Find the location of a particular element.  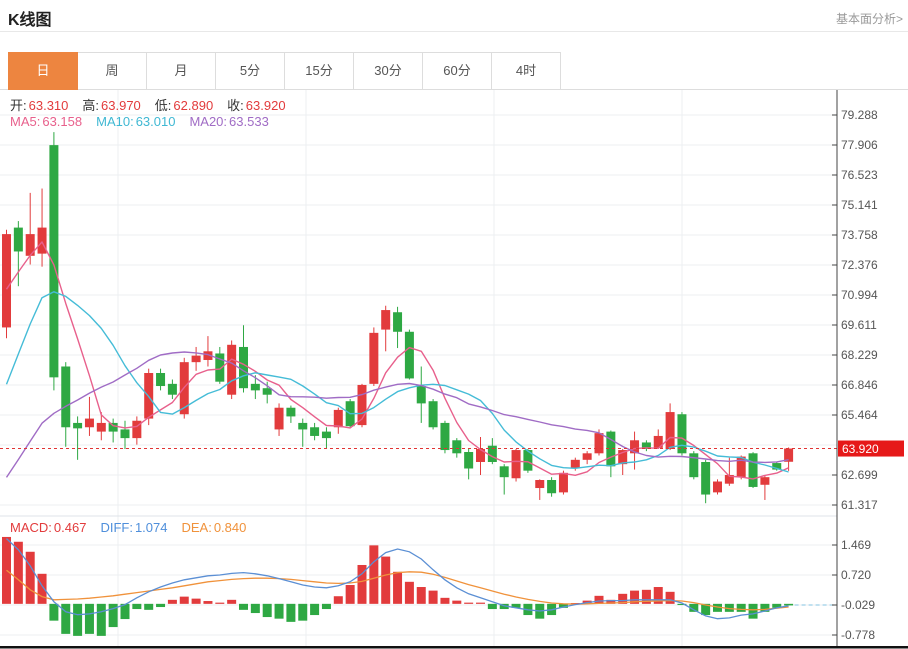

axis-tick-label: 70.994 is located at coordinates (859, 295).